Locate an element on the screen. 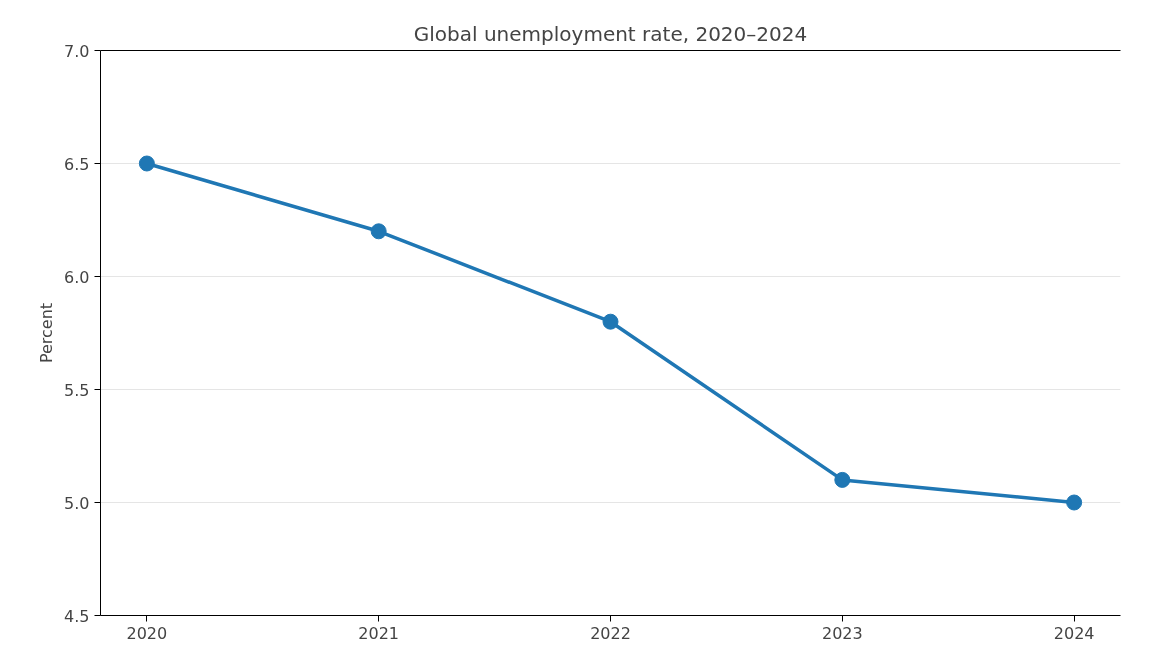  y-axis-title: Percent is located at coordinates (47, 333).